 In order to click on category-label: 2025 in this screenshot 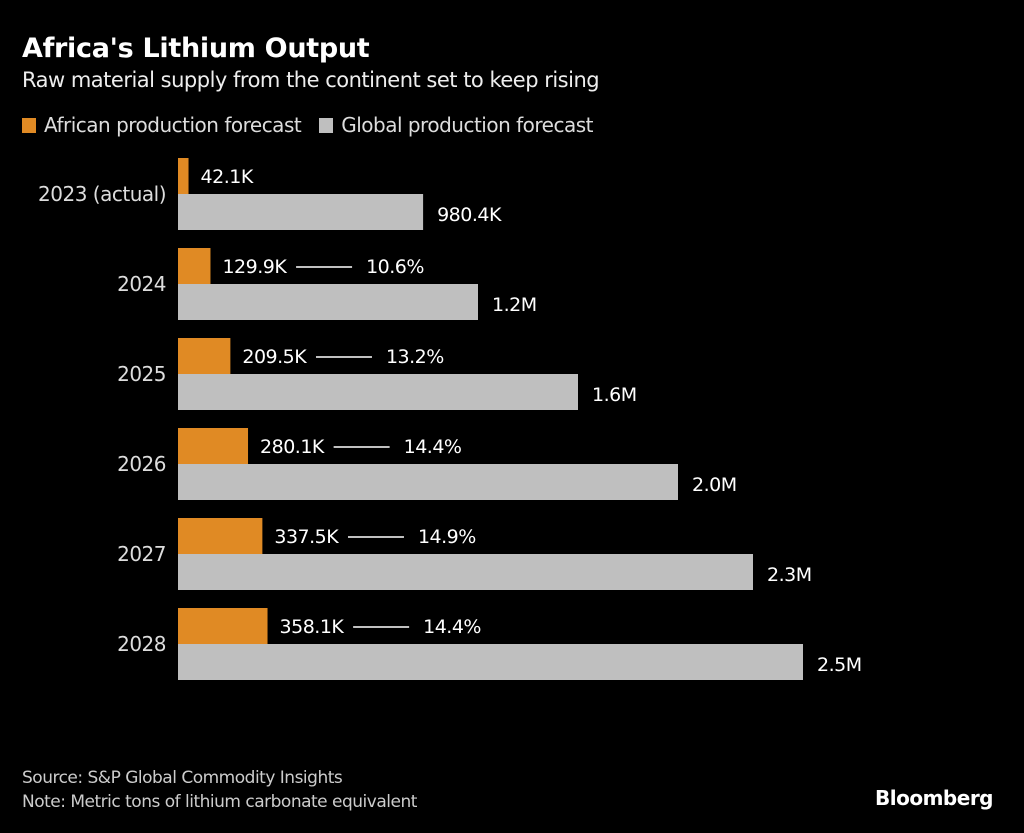, I will do `click(141, 374)`.